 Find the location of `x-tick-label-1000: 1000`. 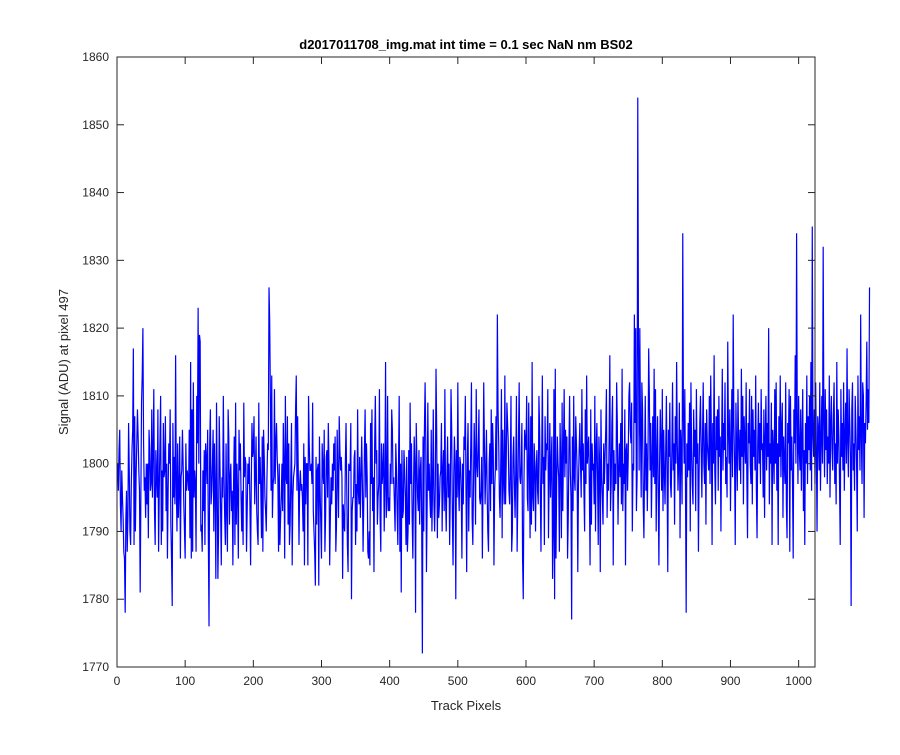

x-tick-label-1000: 1000 is located at coordinates (798, 681).